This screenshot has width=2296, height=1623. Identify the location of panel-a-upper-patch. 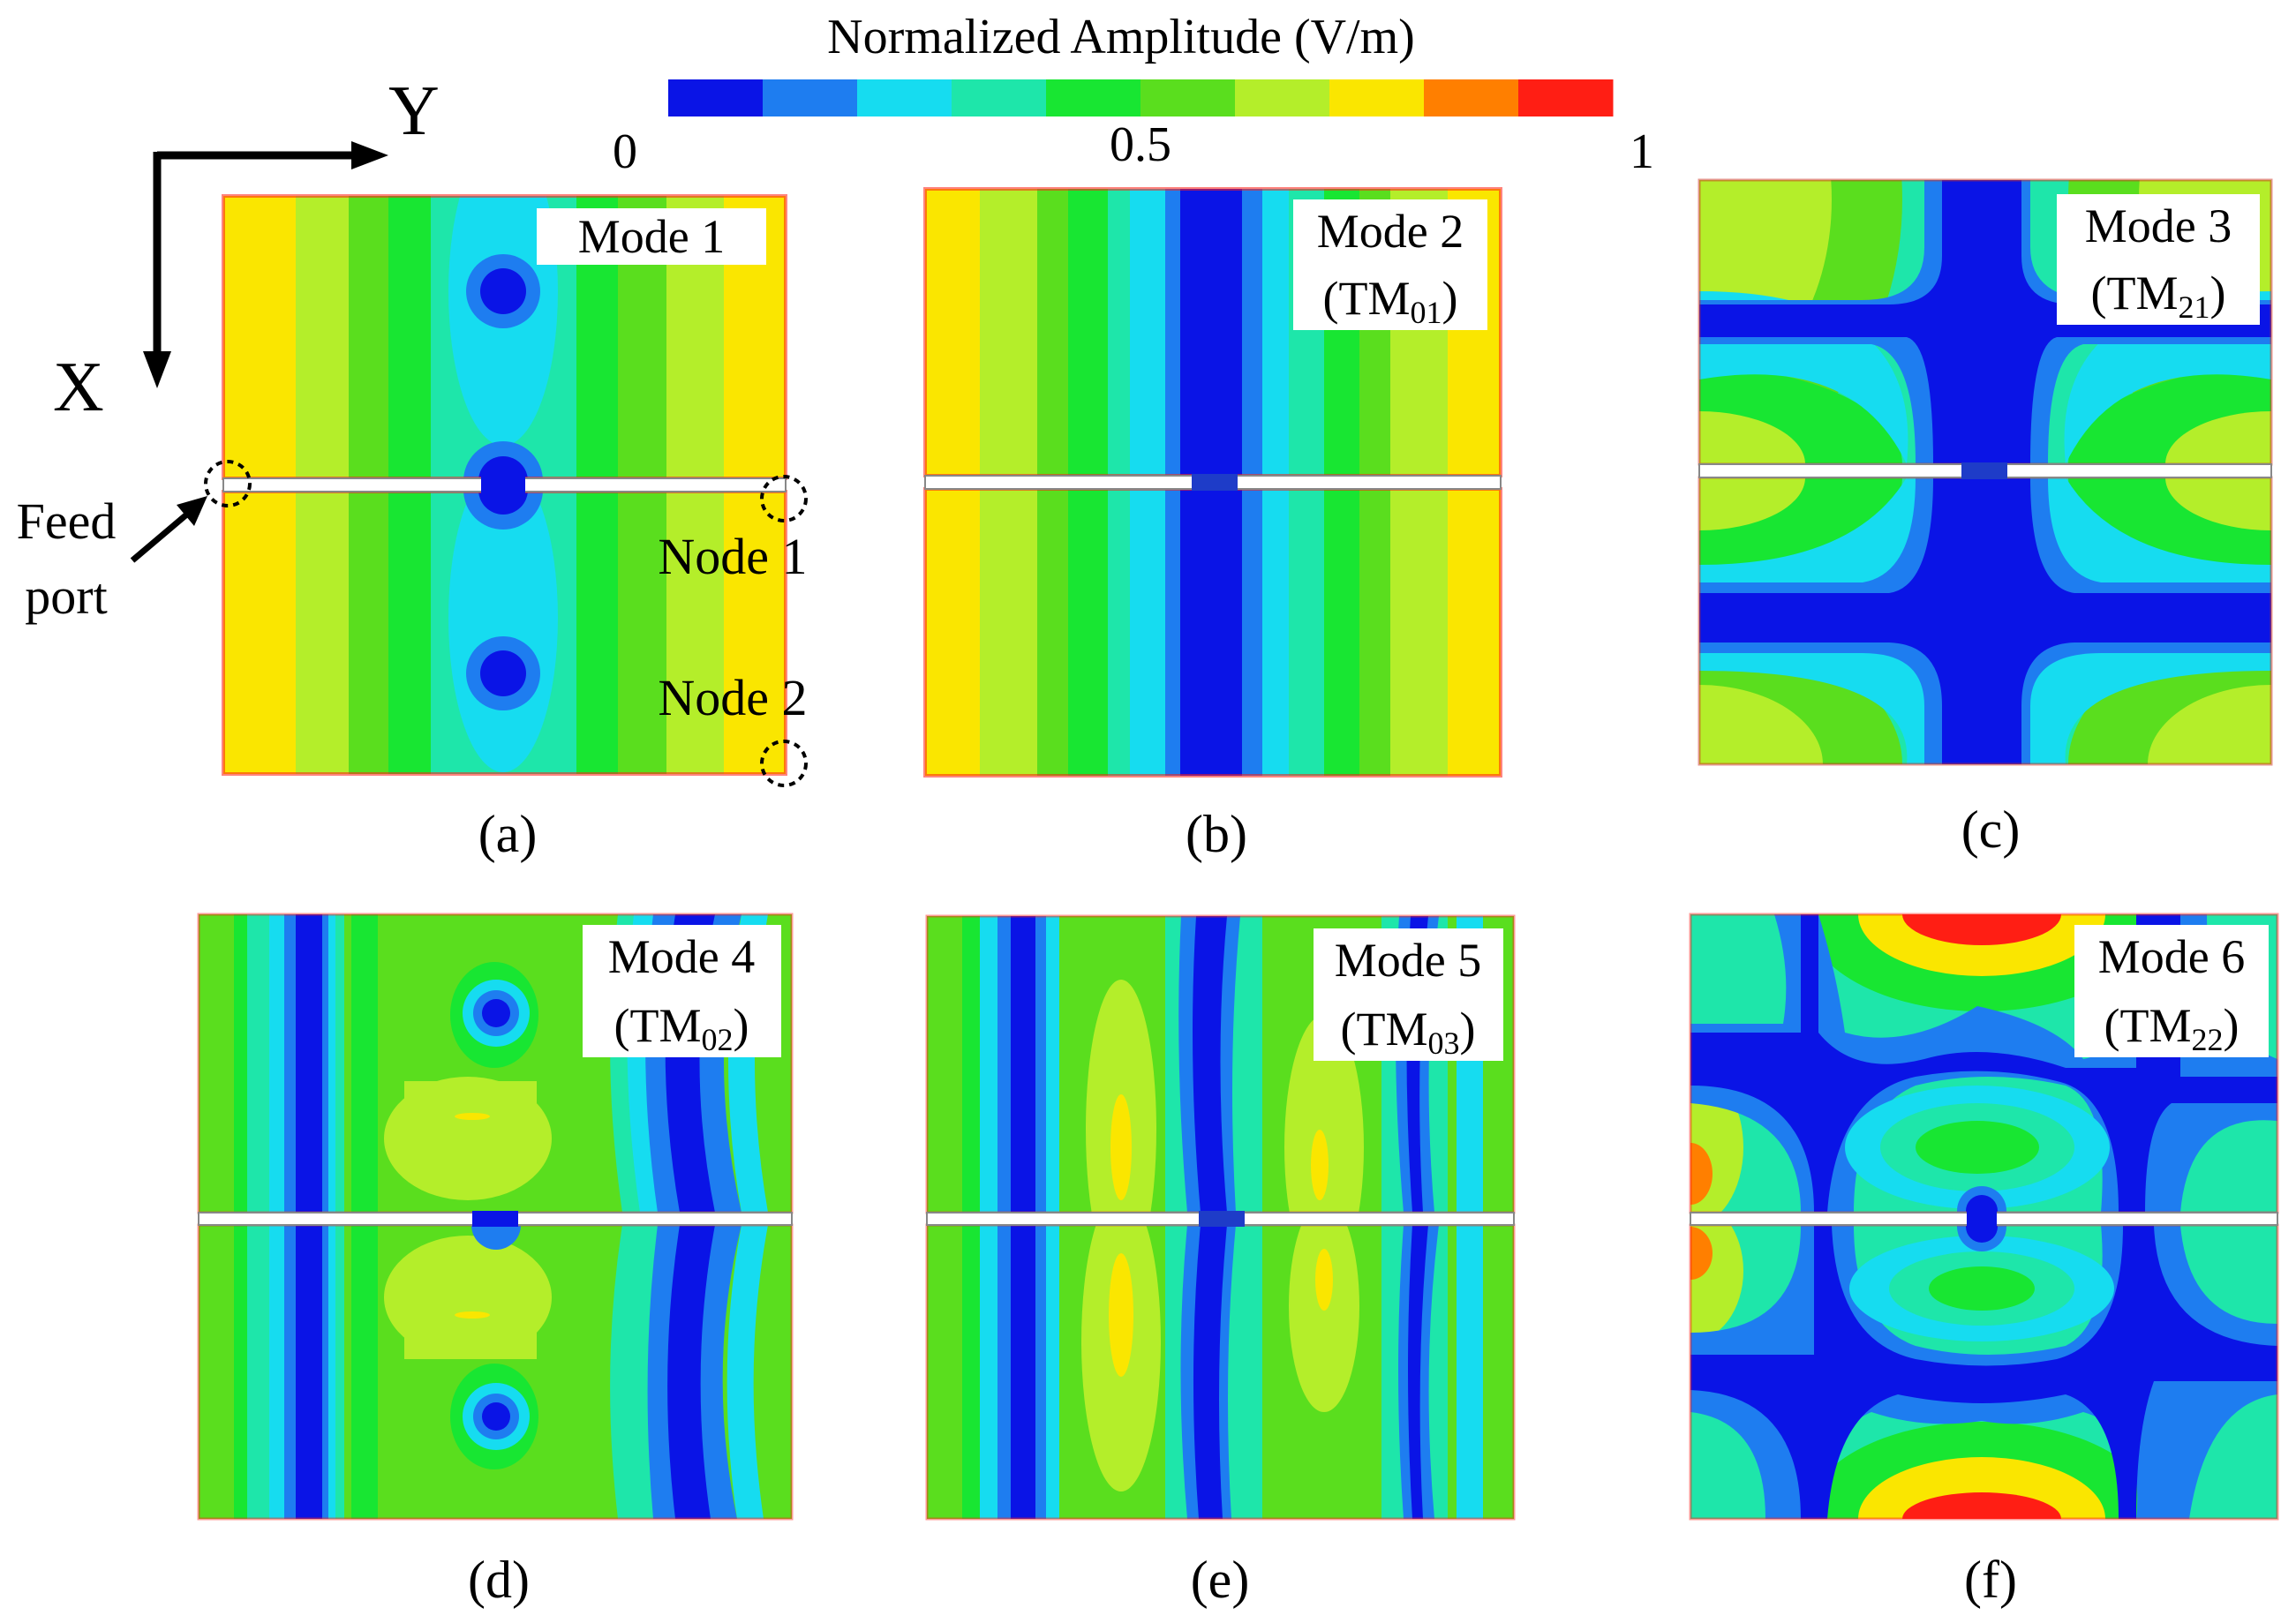
(505, 337).